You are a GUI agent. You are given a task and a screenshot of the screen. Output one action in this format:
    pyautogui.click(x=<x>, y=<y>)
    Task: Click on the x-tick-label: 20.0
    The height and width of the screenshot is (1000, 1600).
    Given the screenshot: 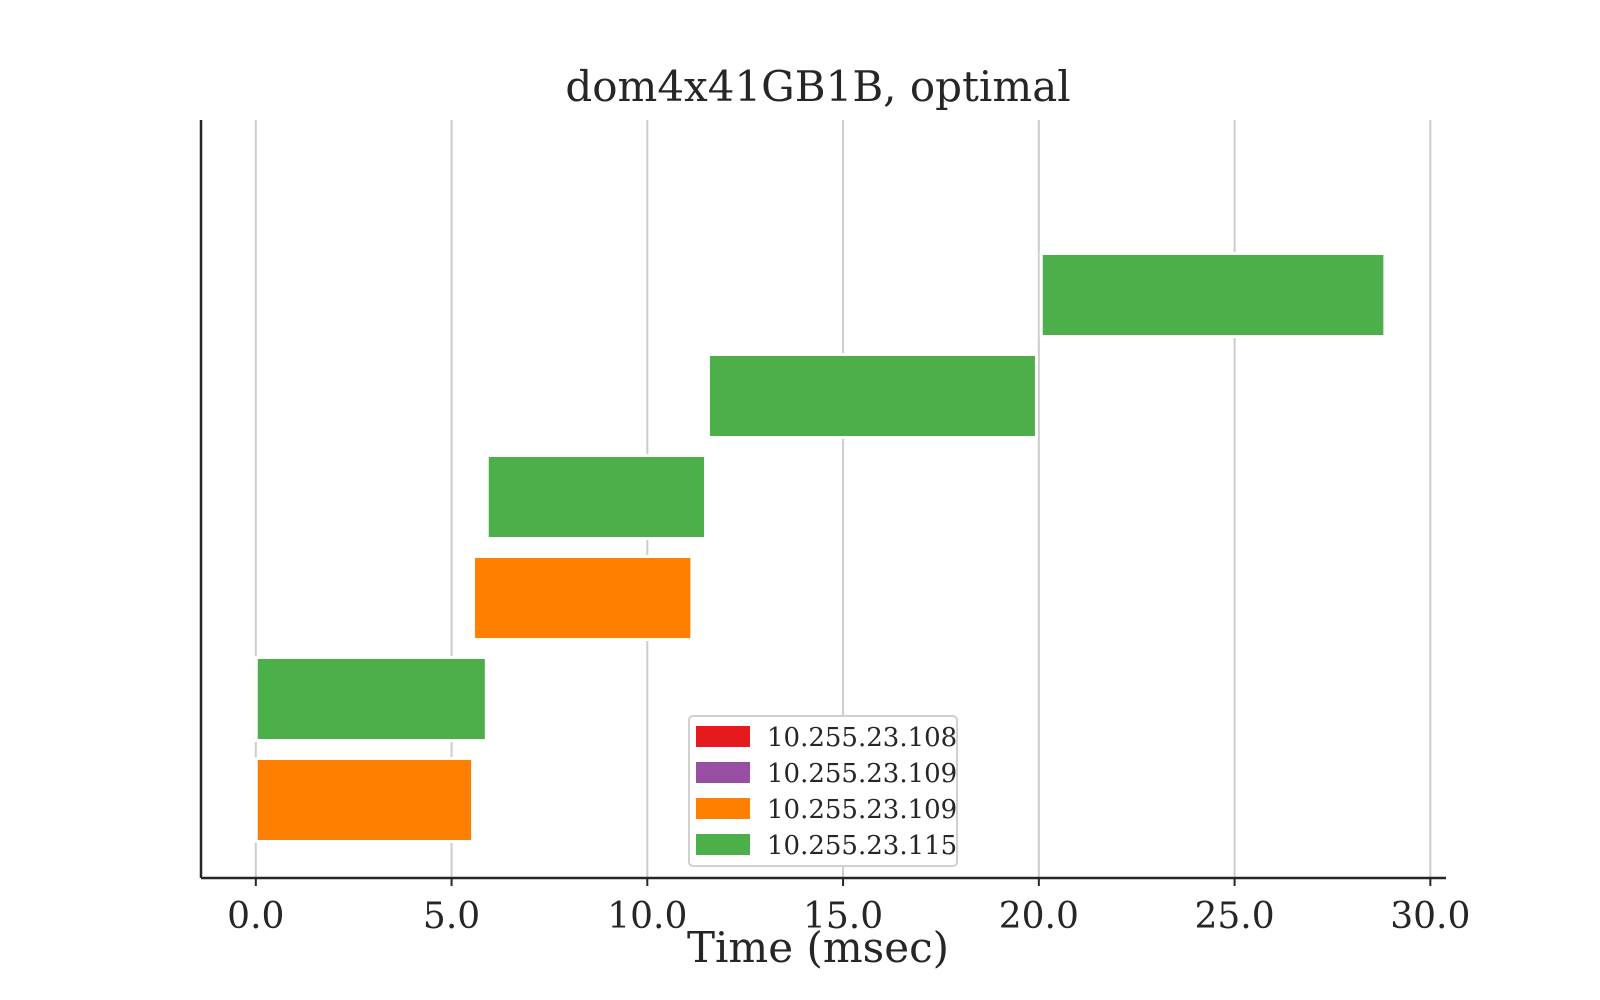 What is the action you would take?
    pyautogui.click(x=1039, y=916)
    